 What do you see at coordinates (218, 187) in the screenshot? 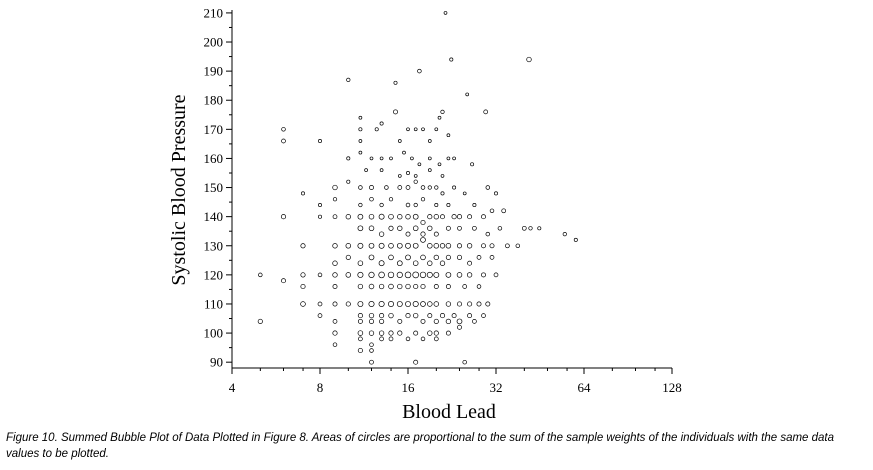
I see `y-axis-ticks: 90 100 110 120 130 140 150 160 170 180 190 200 210` at bounding box center [218, 187].